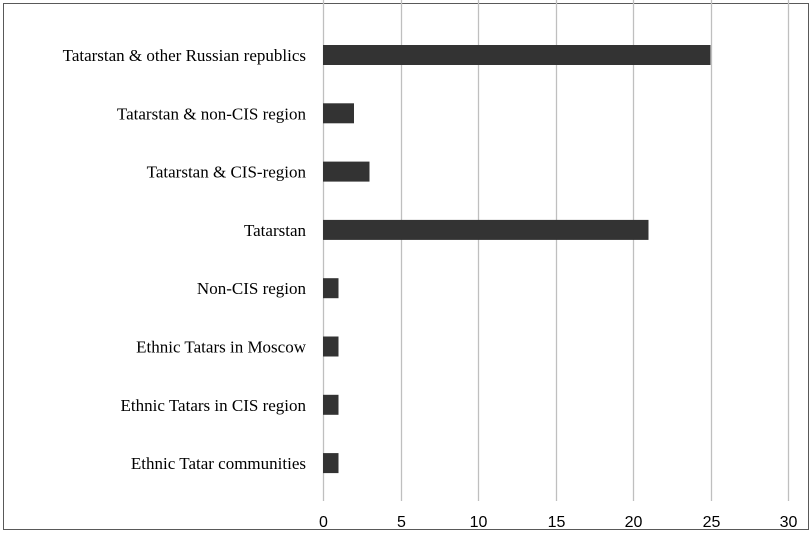 This screenshot has height=533, width=812. What do you see at coordinates (252, 288) in the screenshot?
I see `category-label: Non-CIS region` at bounding box center [252, 288].